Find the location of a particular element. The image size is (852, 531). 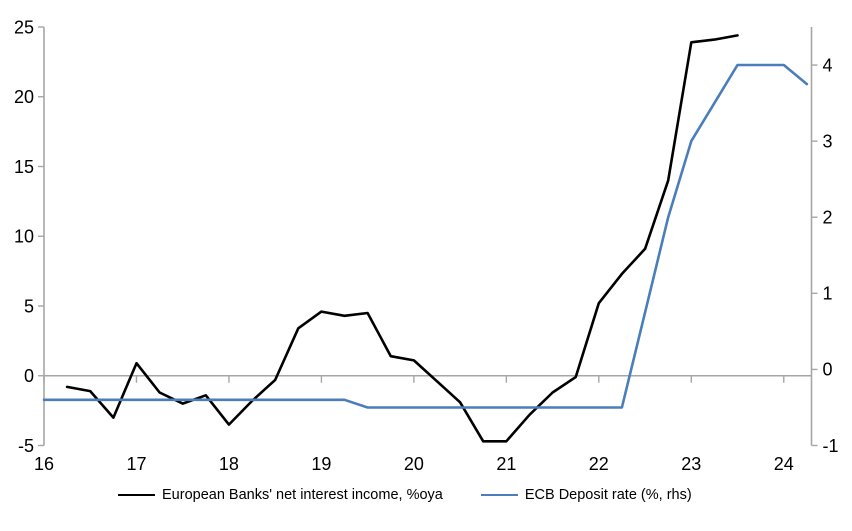

right-axis-tick-label: 2 is located at coordinates (828, 218).